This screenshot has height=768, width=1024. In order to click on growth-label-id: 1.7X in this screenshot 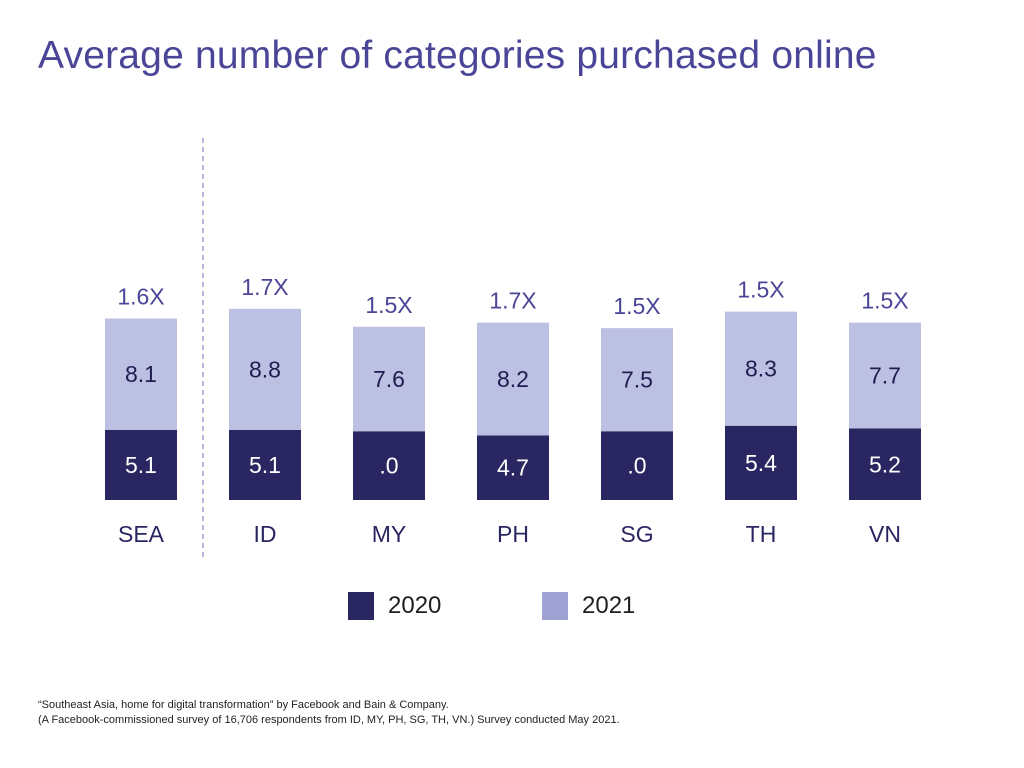, I will do `click(264, 287)`.